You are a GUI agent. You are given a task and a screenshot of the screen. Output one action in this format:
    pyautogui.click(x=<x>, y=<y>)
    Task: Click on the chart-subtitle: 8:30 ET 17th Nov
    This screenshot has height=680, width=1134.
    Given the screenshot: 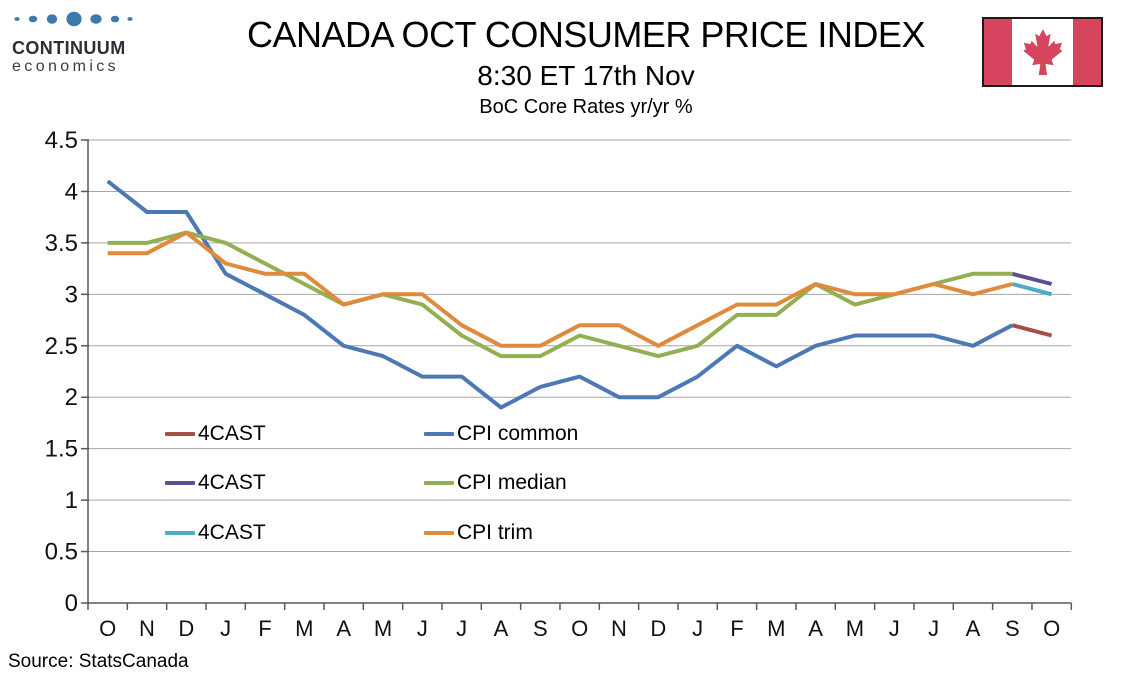 What is the action you would take?
    pyautogui.click(x=586, y=75)
    